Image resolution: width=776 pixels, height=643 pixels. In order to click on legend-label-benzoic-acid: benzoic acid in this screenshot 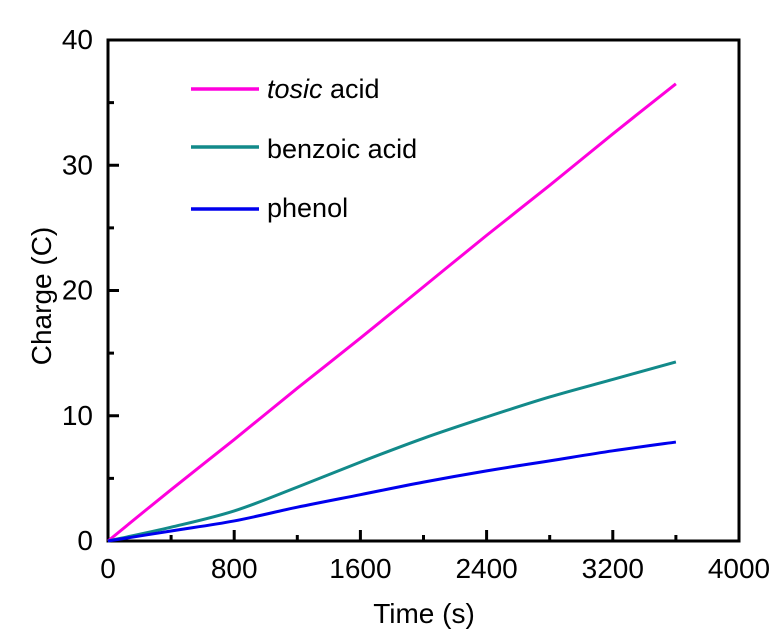, I will do `click(342, 149)`.